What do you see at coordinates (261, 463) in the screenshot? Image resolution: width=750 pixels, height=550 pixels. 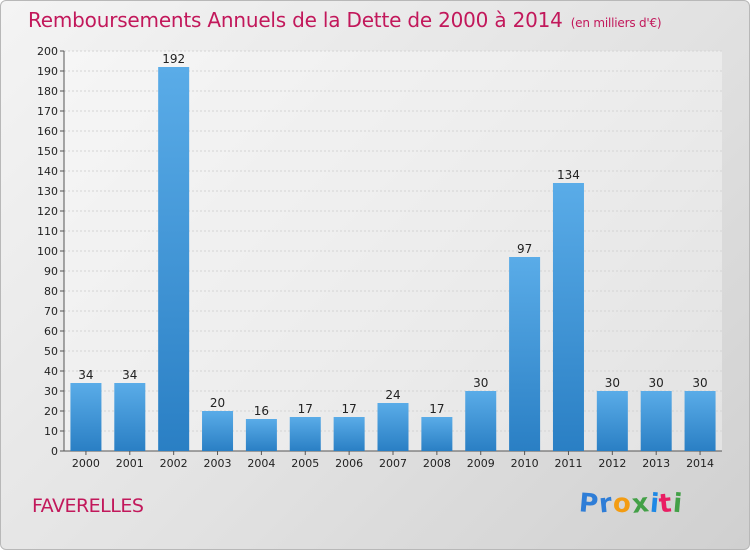 I see `x-tick-label: 2004` at bounding box center [261, 463].